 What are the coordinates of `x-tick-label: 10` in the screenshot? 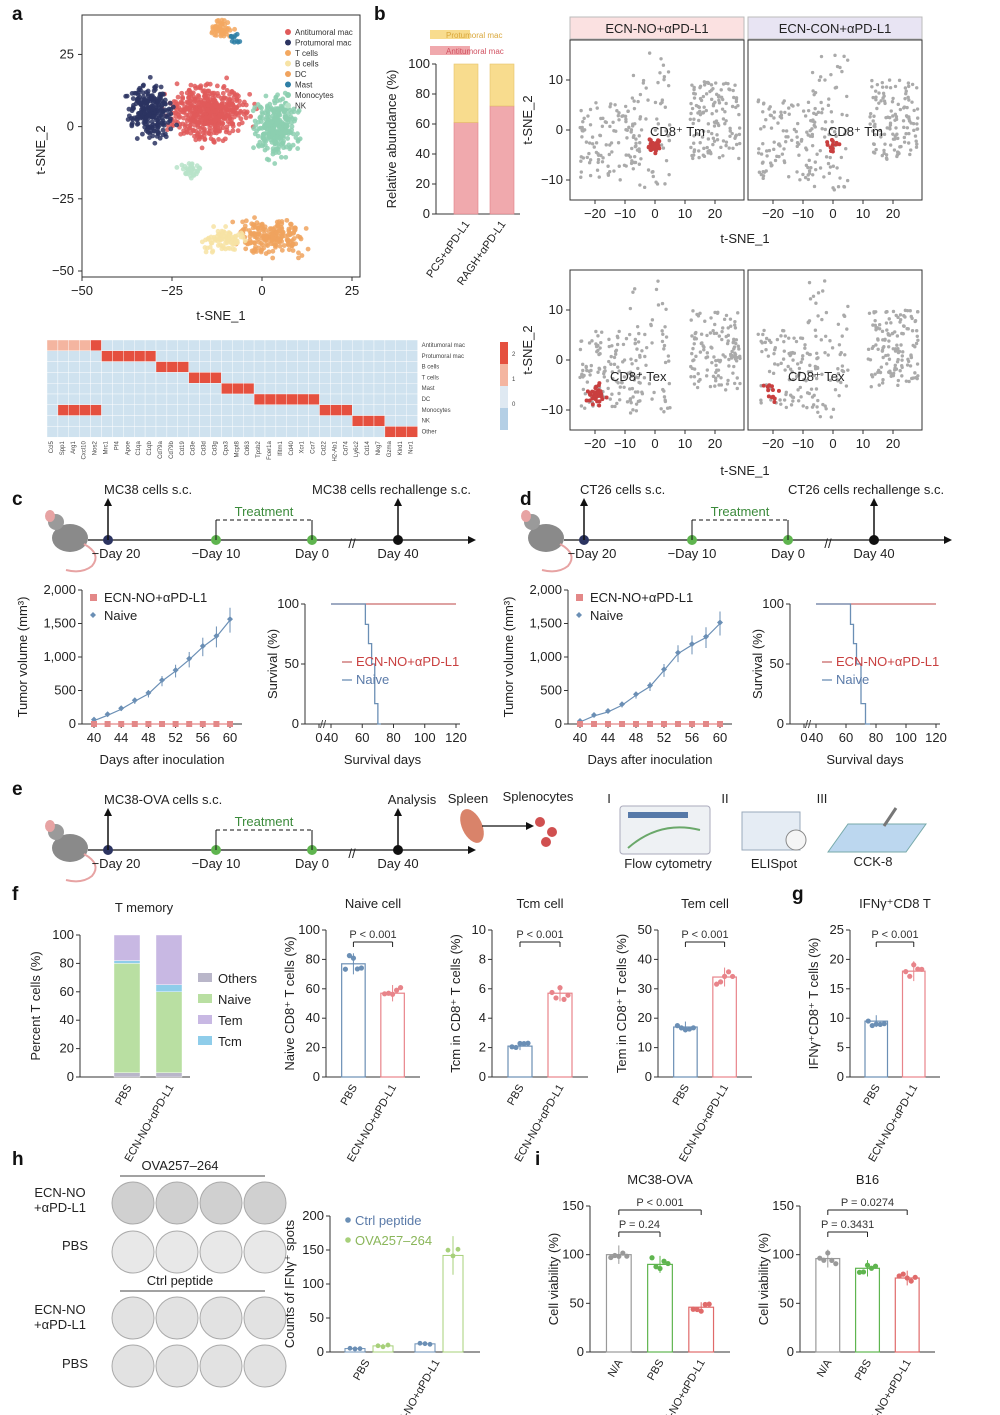 It's located at (685, 443).